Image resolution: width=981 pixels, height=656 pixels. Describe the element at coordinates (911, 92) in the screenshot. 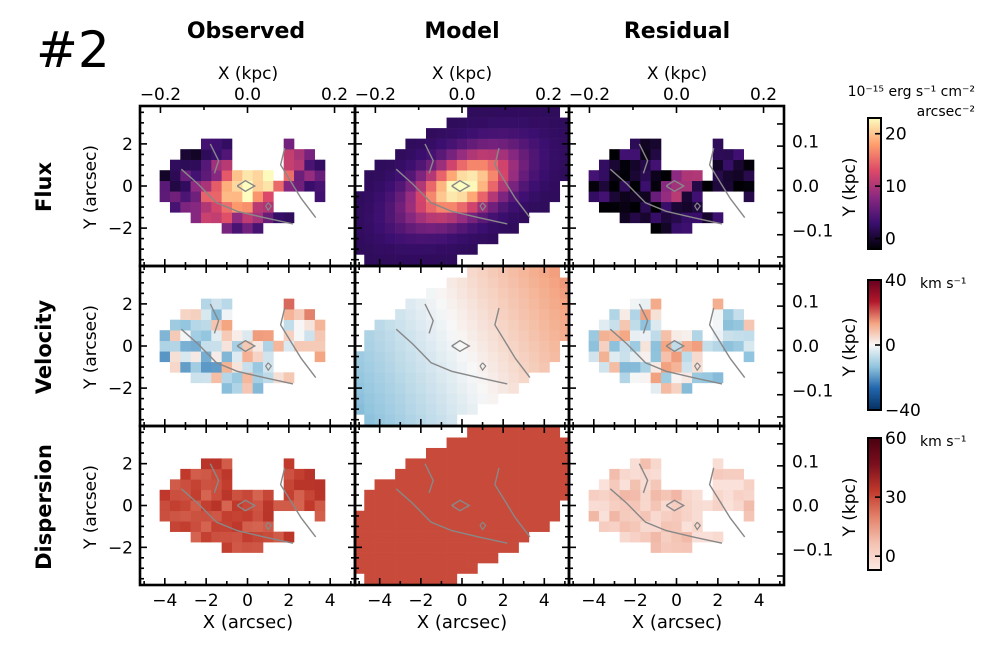

I see `colorbar-flux-unit-line1: 10⁻¹⁵ erg s⁻¹ cm⁻²` at that location.